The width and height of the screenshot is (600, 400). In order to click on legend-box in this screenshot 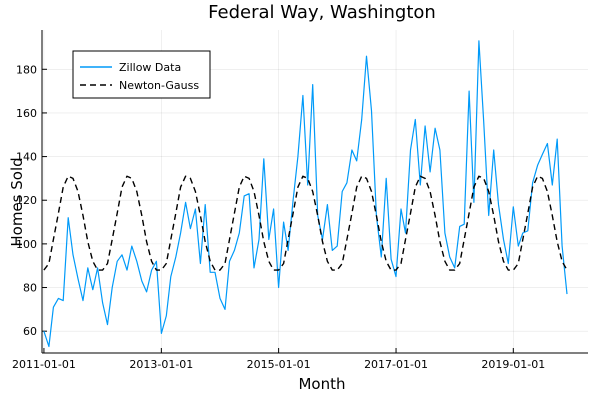, I will do `click(141, 74)`.